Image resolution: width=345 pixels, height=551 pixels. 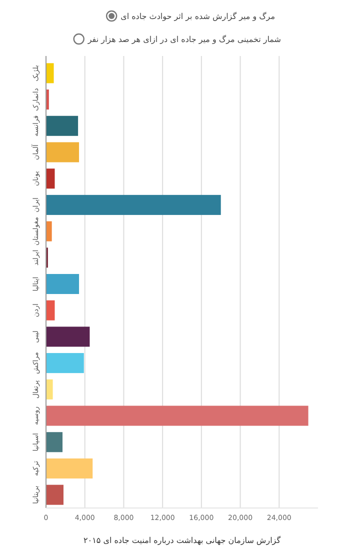 I want to click on text: شمار تخمینی مرگ و میر جاده ای در ازای هر صد هزار نفر, so click(x=184, y=39).